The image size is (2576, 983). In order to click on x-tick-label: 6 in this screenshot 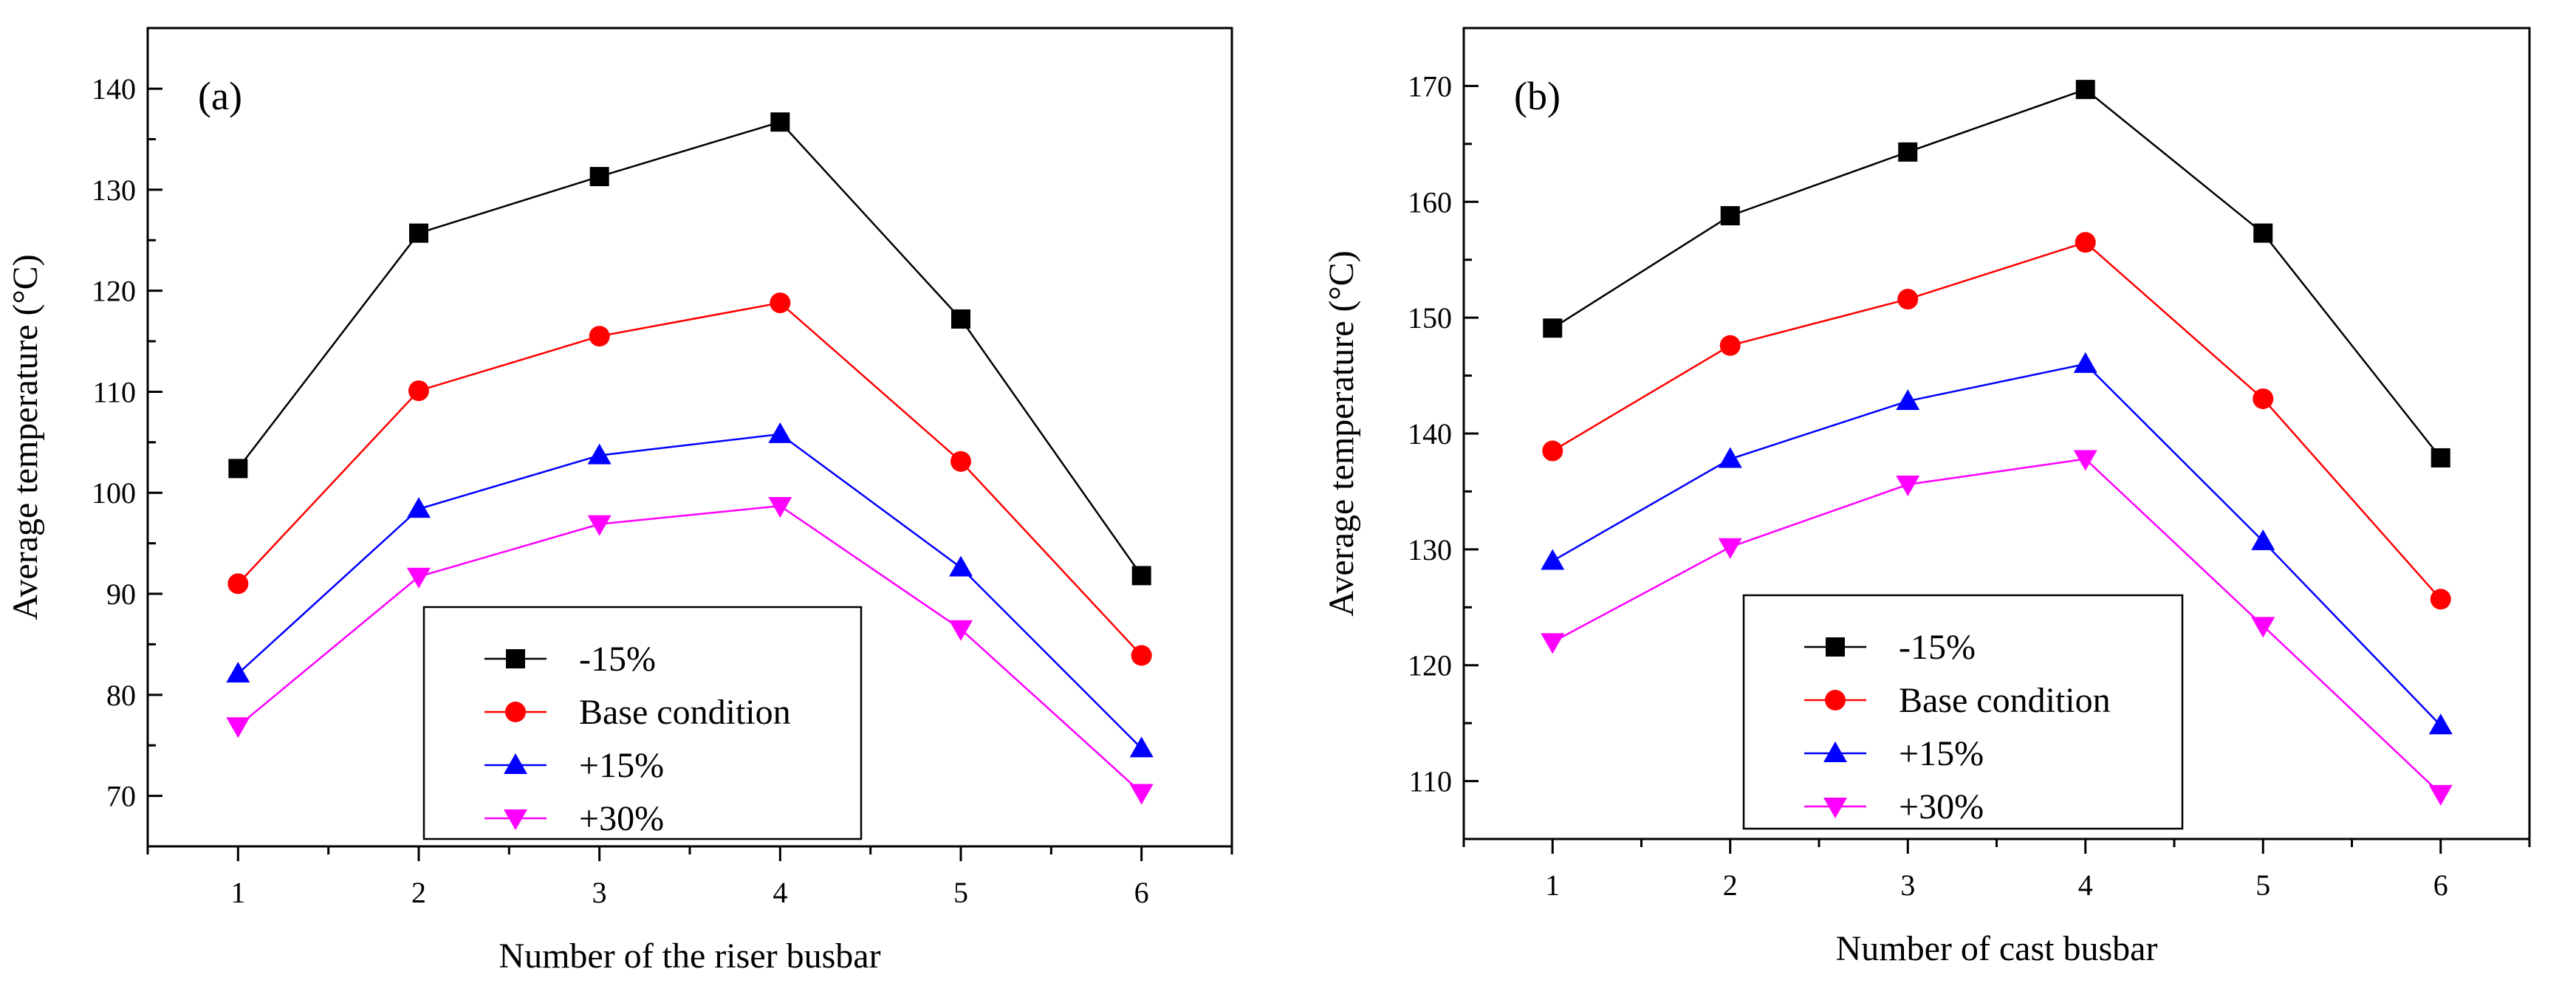, I will do `click(2440, 885)`.